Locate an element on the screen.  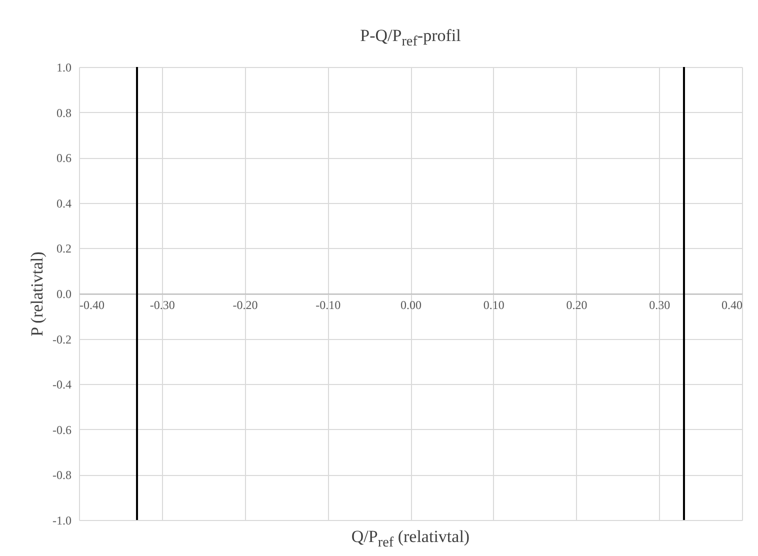
y-tick-label: -0.4 is located at coordinates (62, 385).